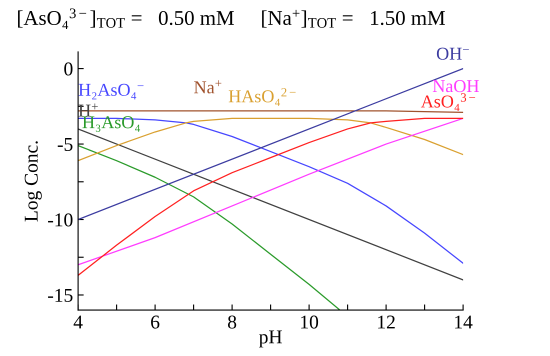  I want to click on y-axis-title: Log Conc., so click(33, 181).